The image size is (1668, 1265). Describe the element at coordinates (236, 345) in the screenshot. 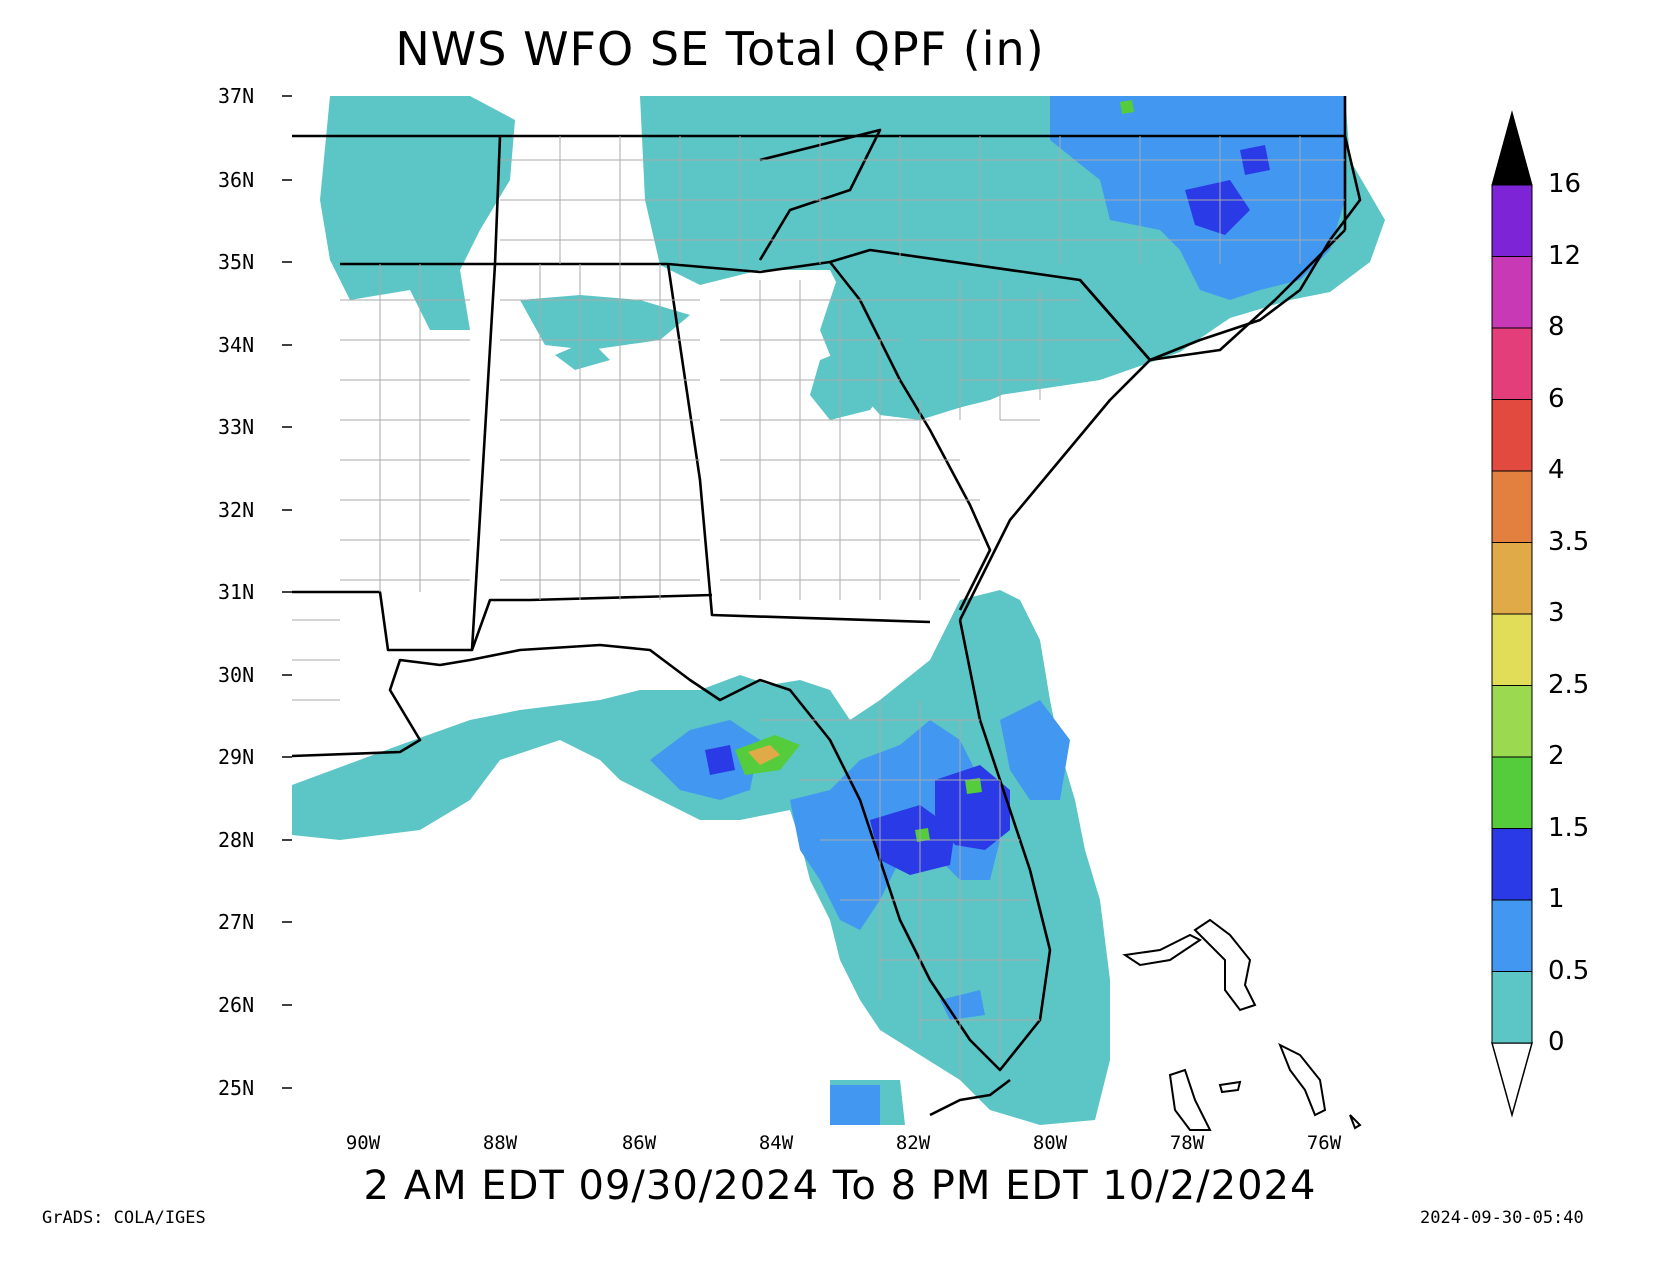

I see `lat-label: 34N` at that location.